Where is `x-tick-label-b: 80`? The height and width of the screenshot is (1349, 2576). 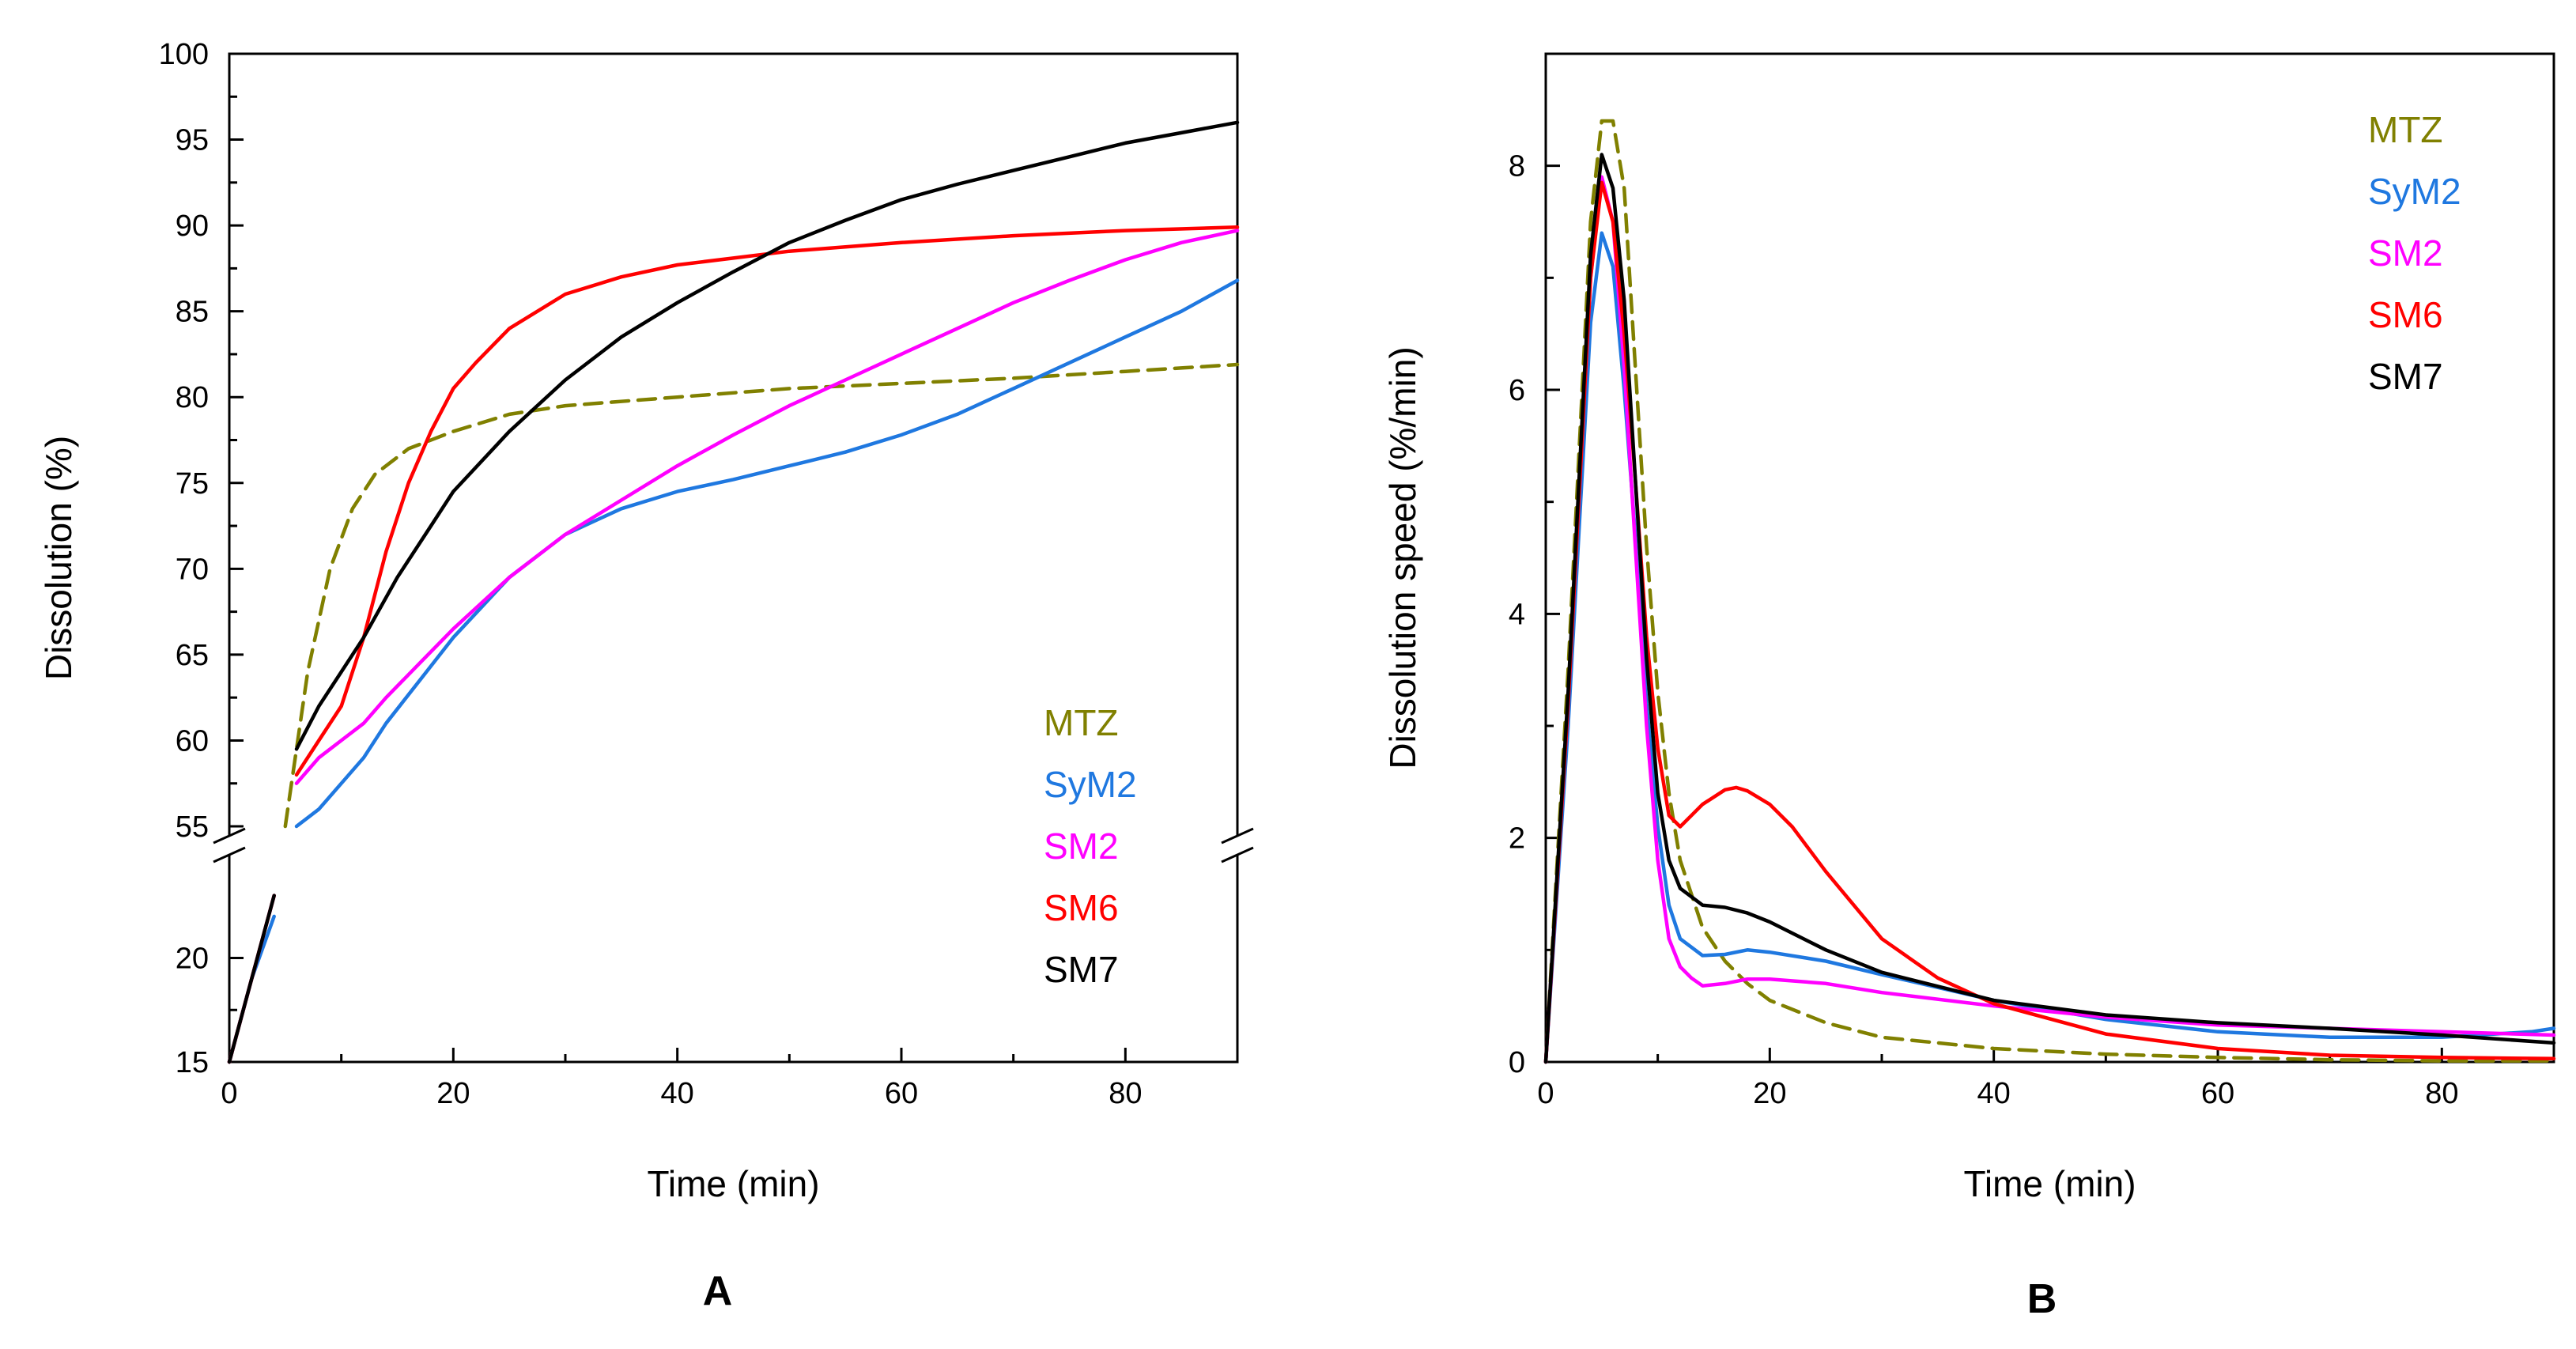 x-tick-label-b: 80 is located at coordinates (2441, 1093).